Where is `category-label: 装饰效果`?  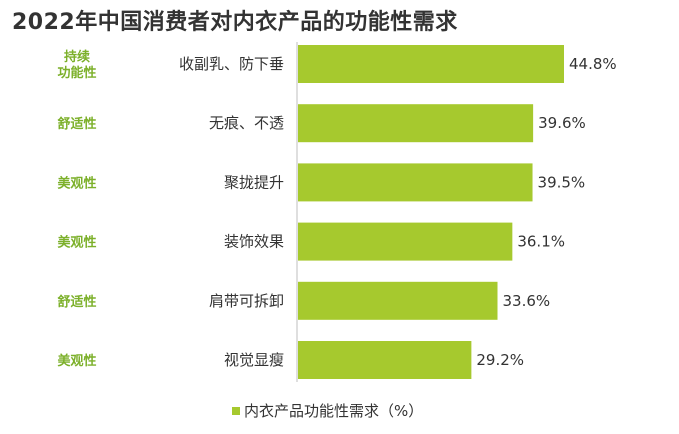
category-label: 装饰效果 is located at coordinates (254, 242).